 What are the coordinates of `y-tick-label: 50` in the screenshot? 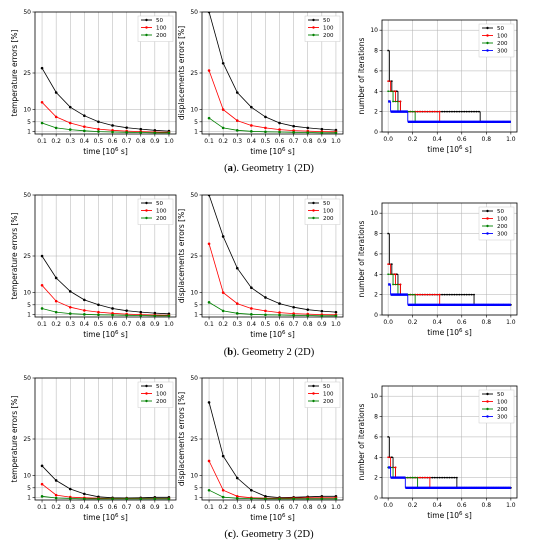 It's located at (194, 378).